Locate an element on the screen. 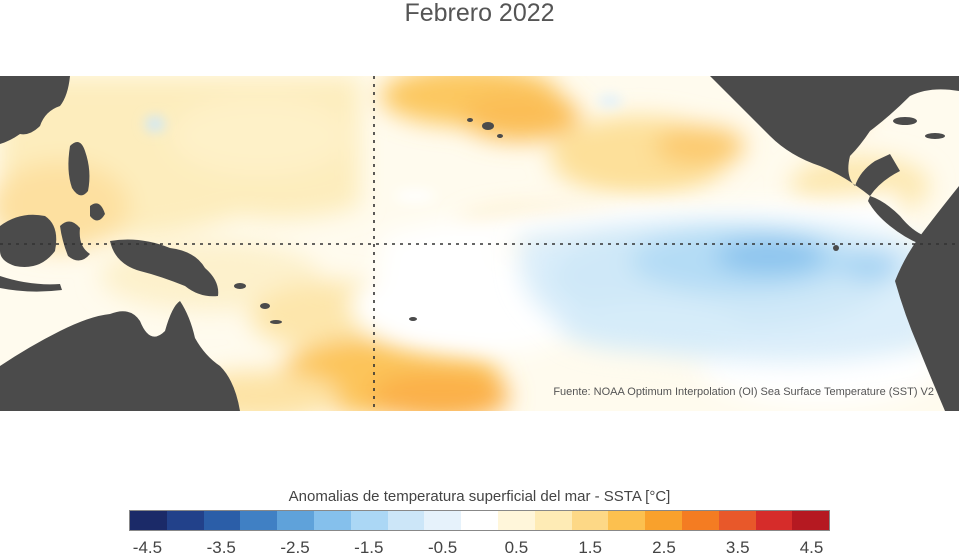  scattered-cool-spots is located at coordinates (383, 148).